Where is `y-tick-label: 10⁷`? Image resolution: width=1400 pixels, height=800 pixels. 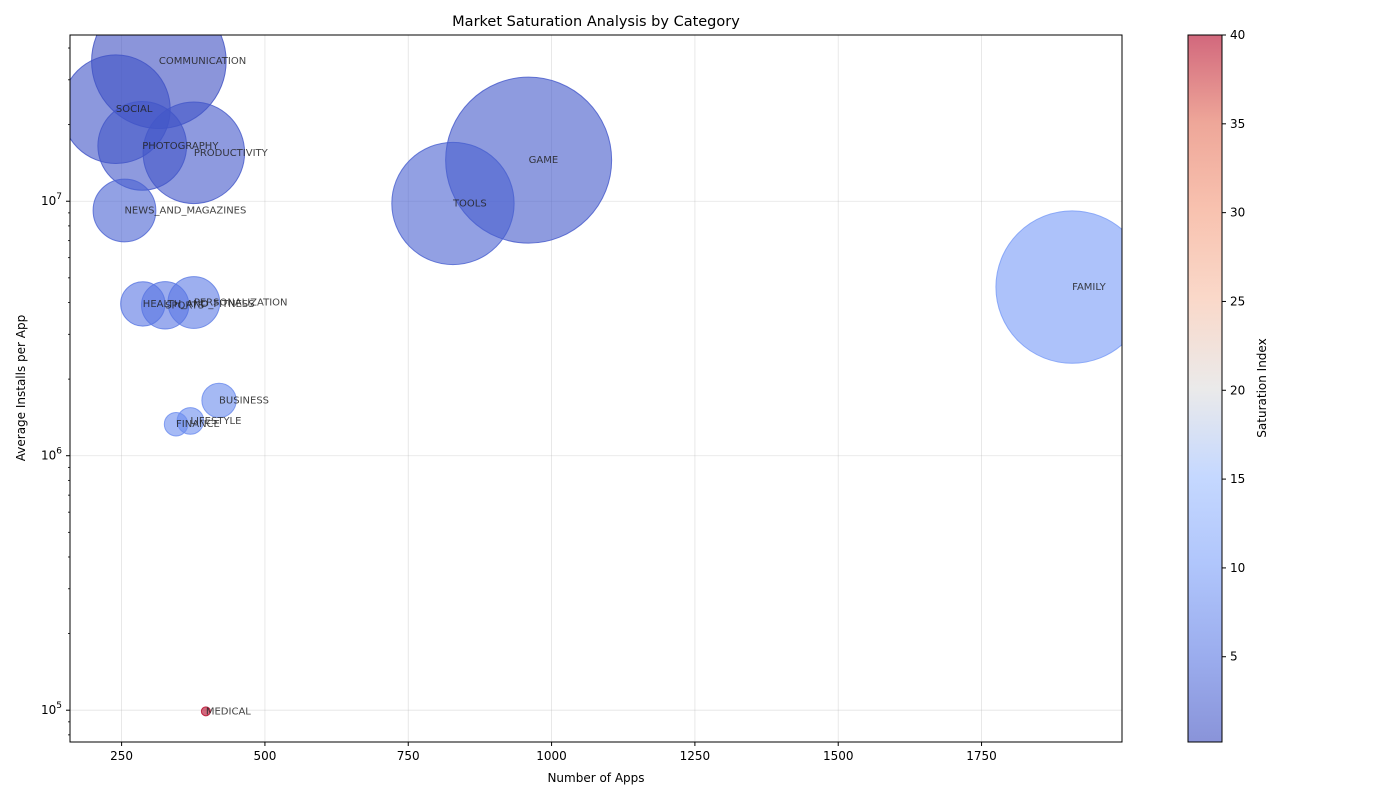
y-tick-label: 10⁷ is located at coordinates (51, 200).